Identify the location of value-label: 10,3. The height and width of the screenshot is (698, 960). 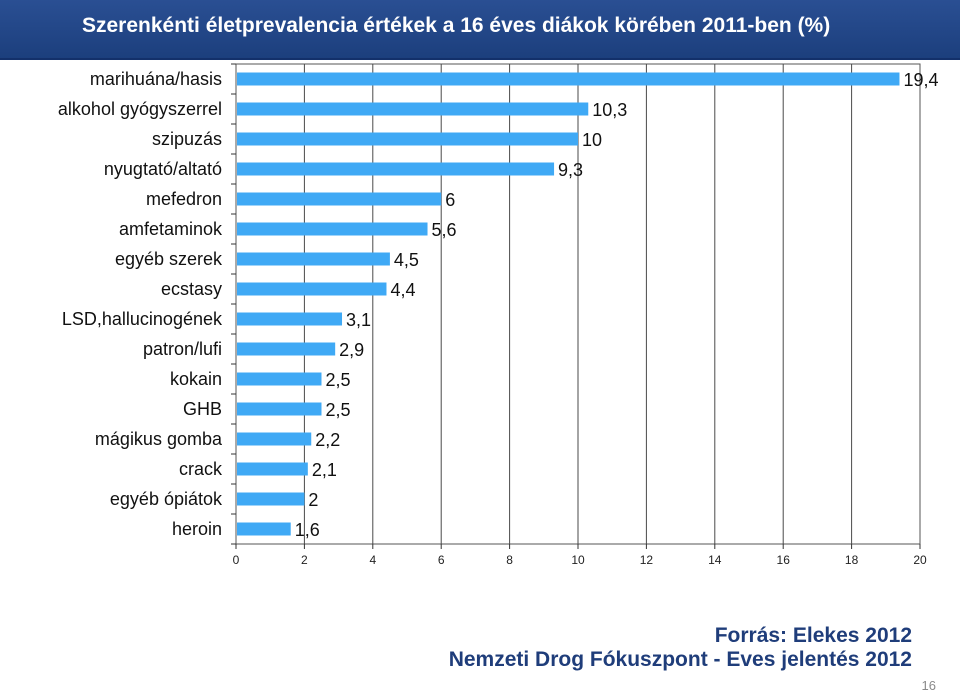
(609, 110).